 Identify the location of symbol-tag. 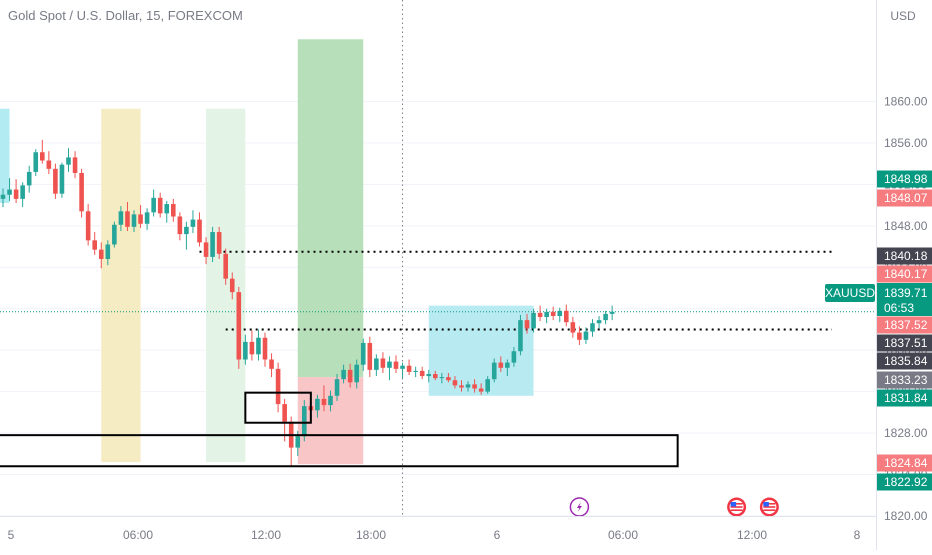
(850, 293).